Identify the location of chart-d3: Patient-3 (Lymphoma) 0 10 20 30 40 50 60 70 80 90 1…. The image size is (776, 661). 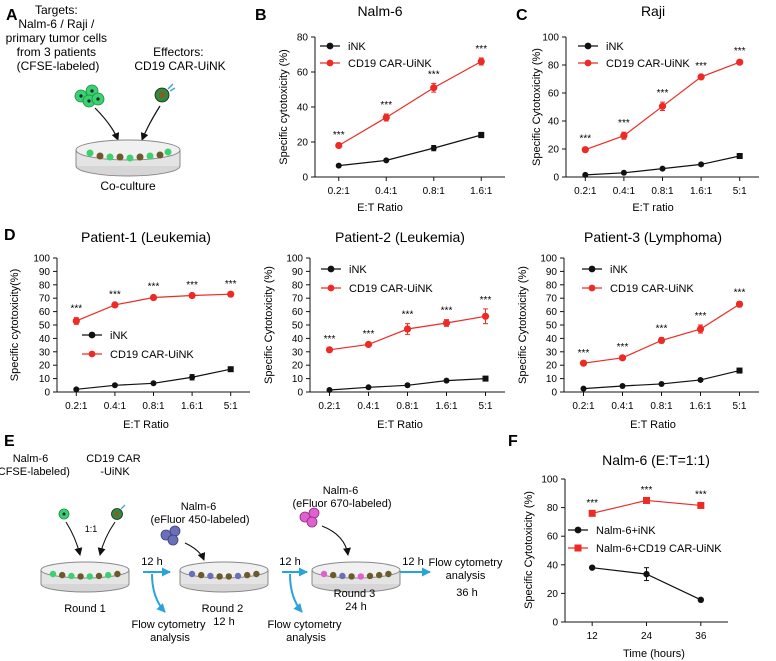
(638, 330).